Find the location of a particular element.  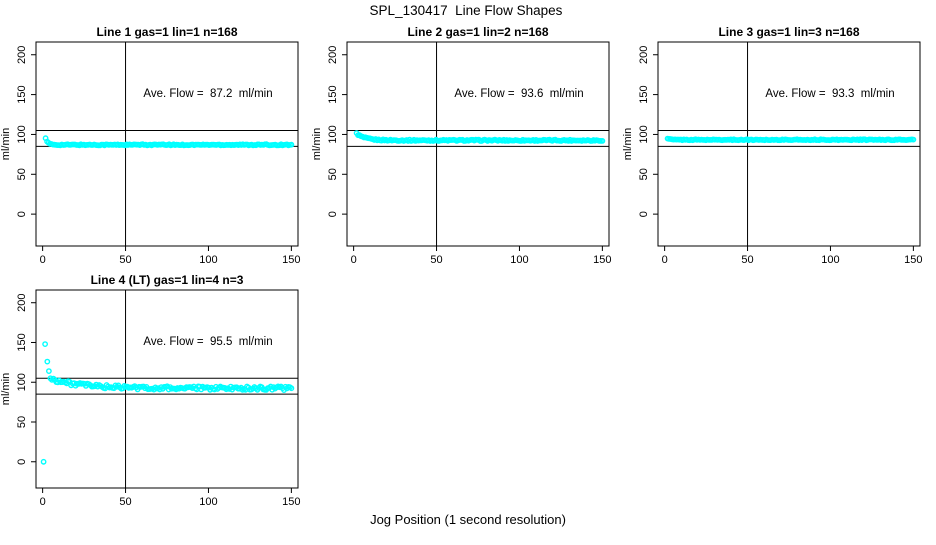

ave-flow-annotation: Ave. Flow = 93.6 ml/min is located at coordinates (518, 94).